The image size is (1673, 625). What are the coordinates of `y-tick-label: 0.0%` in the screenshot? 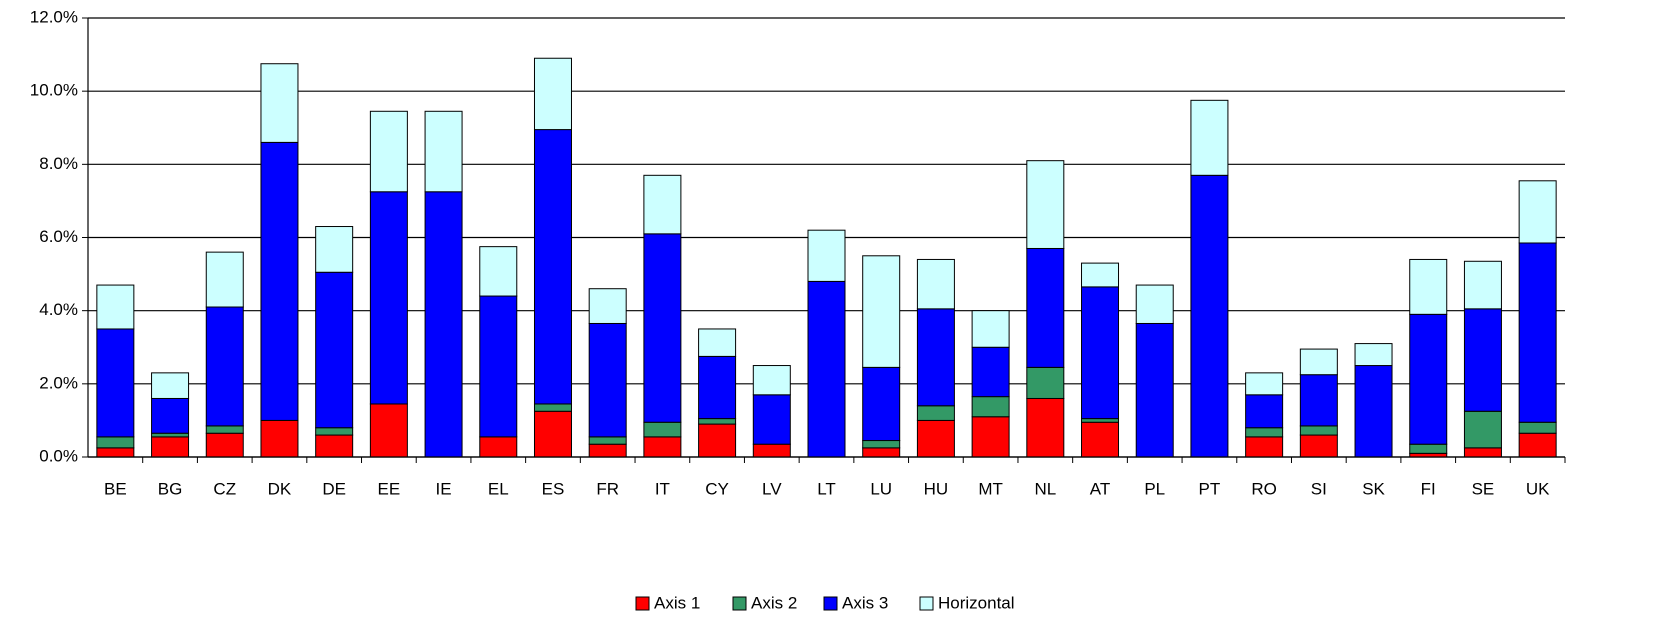 It's located at (58, 455).